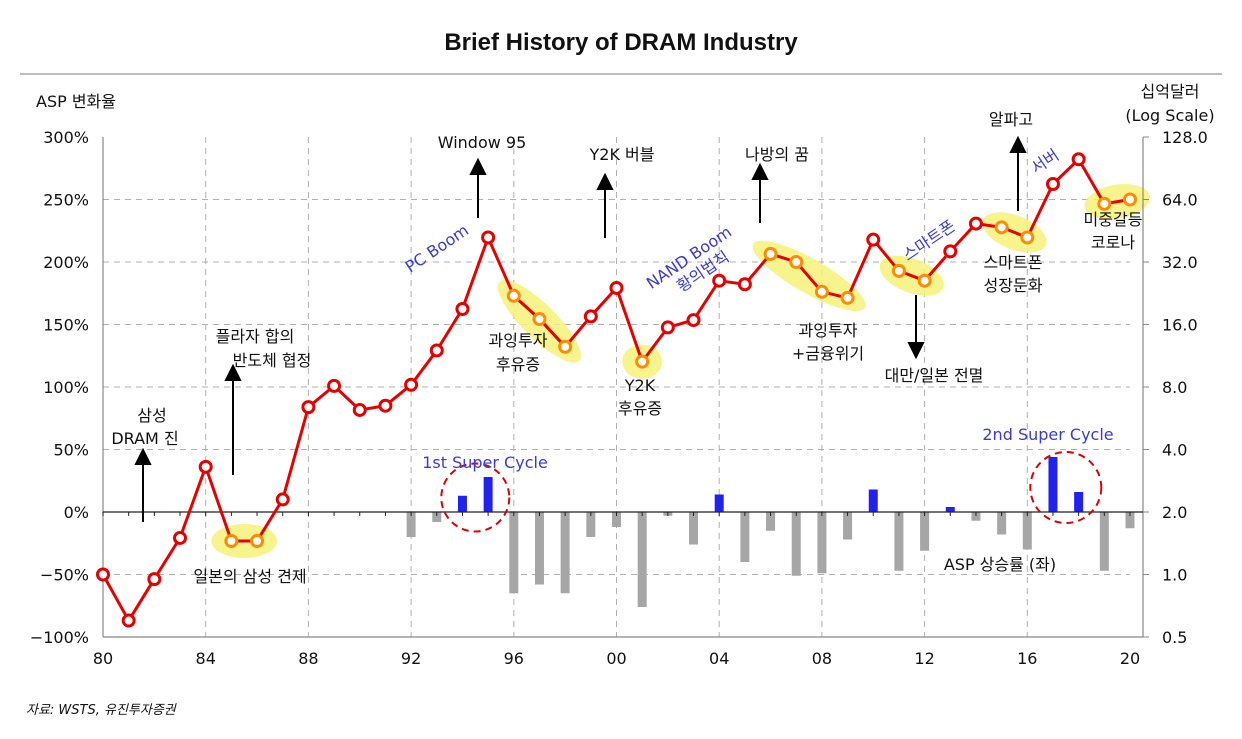 Image resolution: width=1242 pixels, height=739 pixels. I want to click on label-uschina-2: 코로나, so click(1113, 242).